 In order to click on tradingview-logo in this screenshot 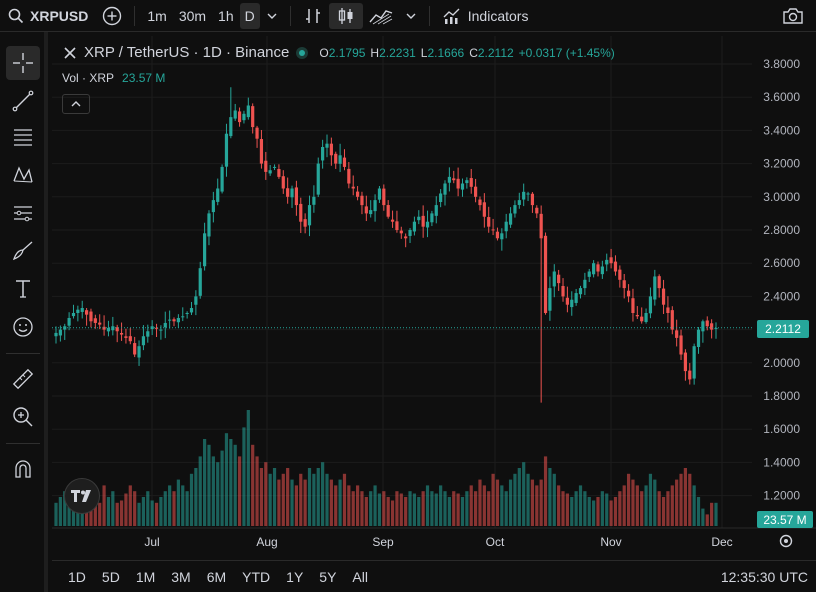, I will do `click(82, 496)`.